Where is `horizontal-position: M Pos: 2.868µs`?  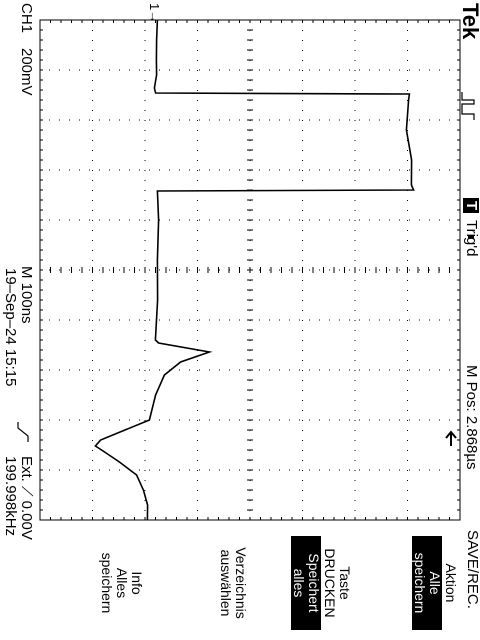 horizontal-position: M Pos: 2.868µs is located at coordinates (471, 417).